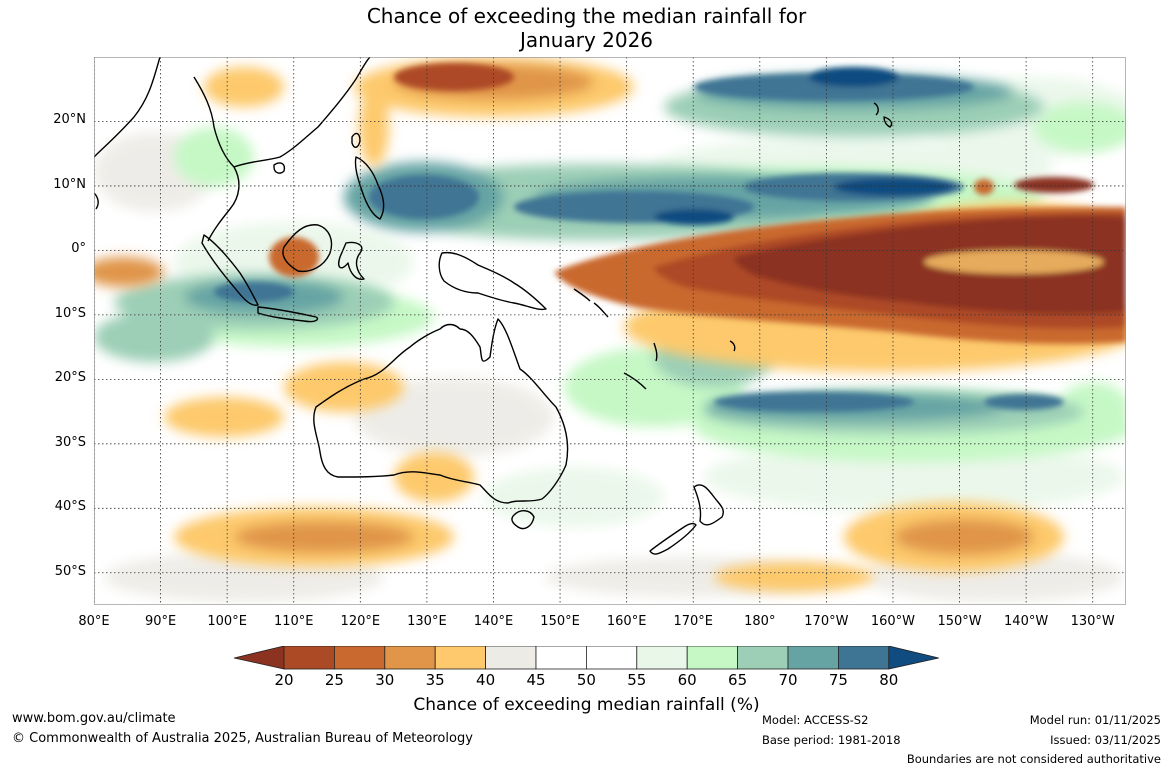 The image size is (1173, 770). Describe the element at coordinates (69, 184) in the screenshot. I see `lat-label-10n: 10°N` at that location.